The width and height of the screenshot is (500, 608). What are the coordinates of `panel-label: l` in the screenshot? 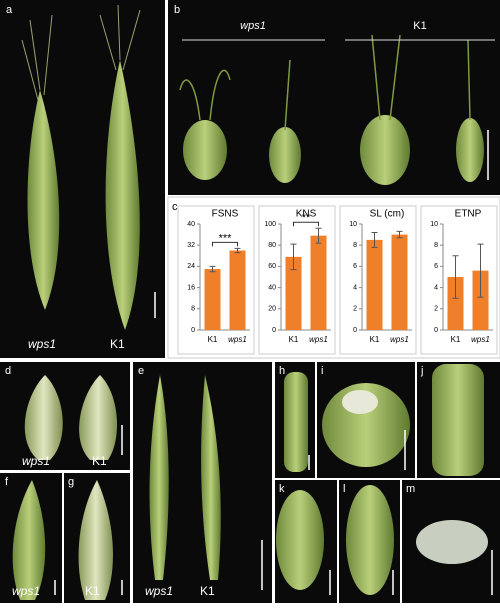 It's located at (344, 489).